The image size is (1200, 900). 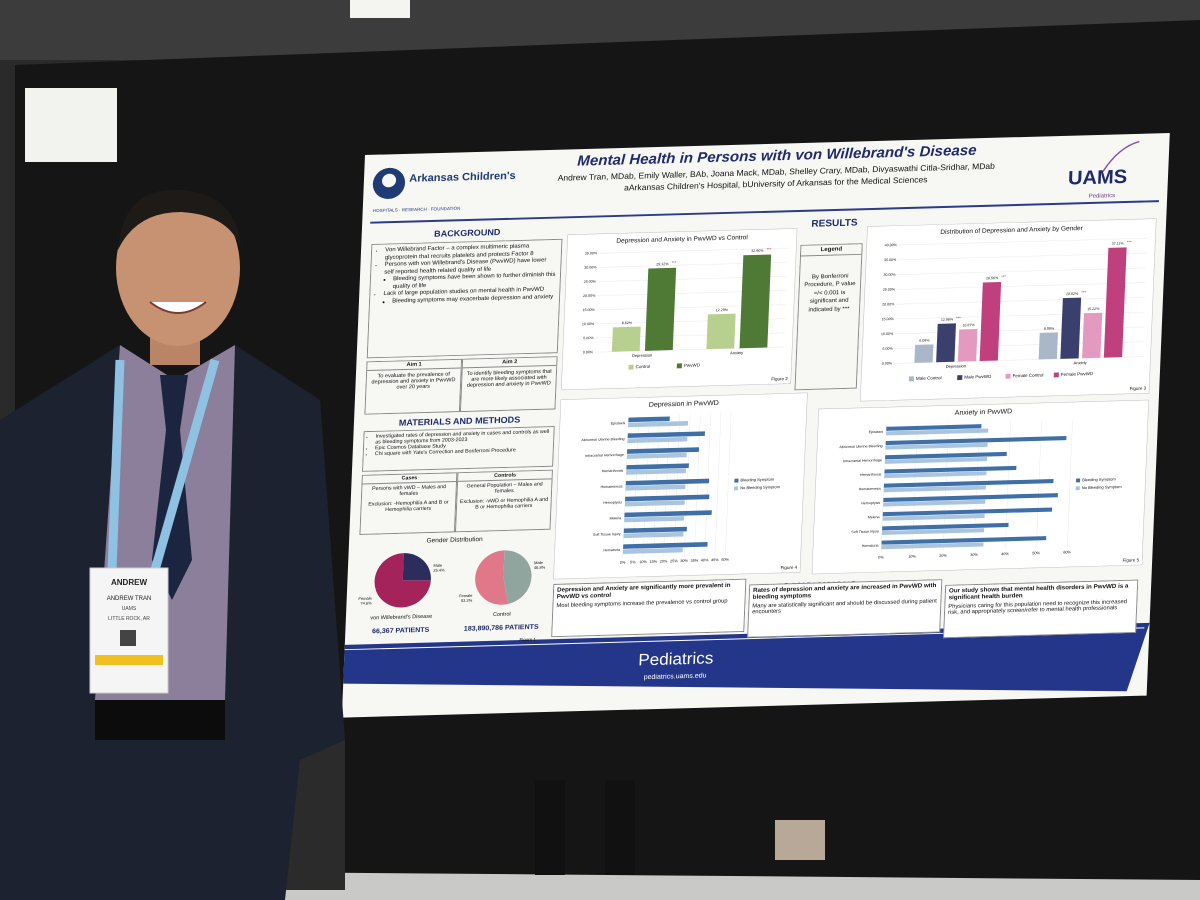 What do you see at coordinates (694, 561) in the screenshot?
I see `x-tick-label: 35%` at bounding box center [694, 561].